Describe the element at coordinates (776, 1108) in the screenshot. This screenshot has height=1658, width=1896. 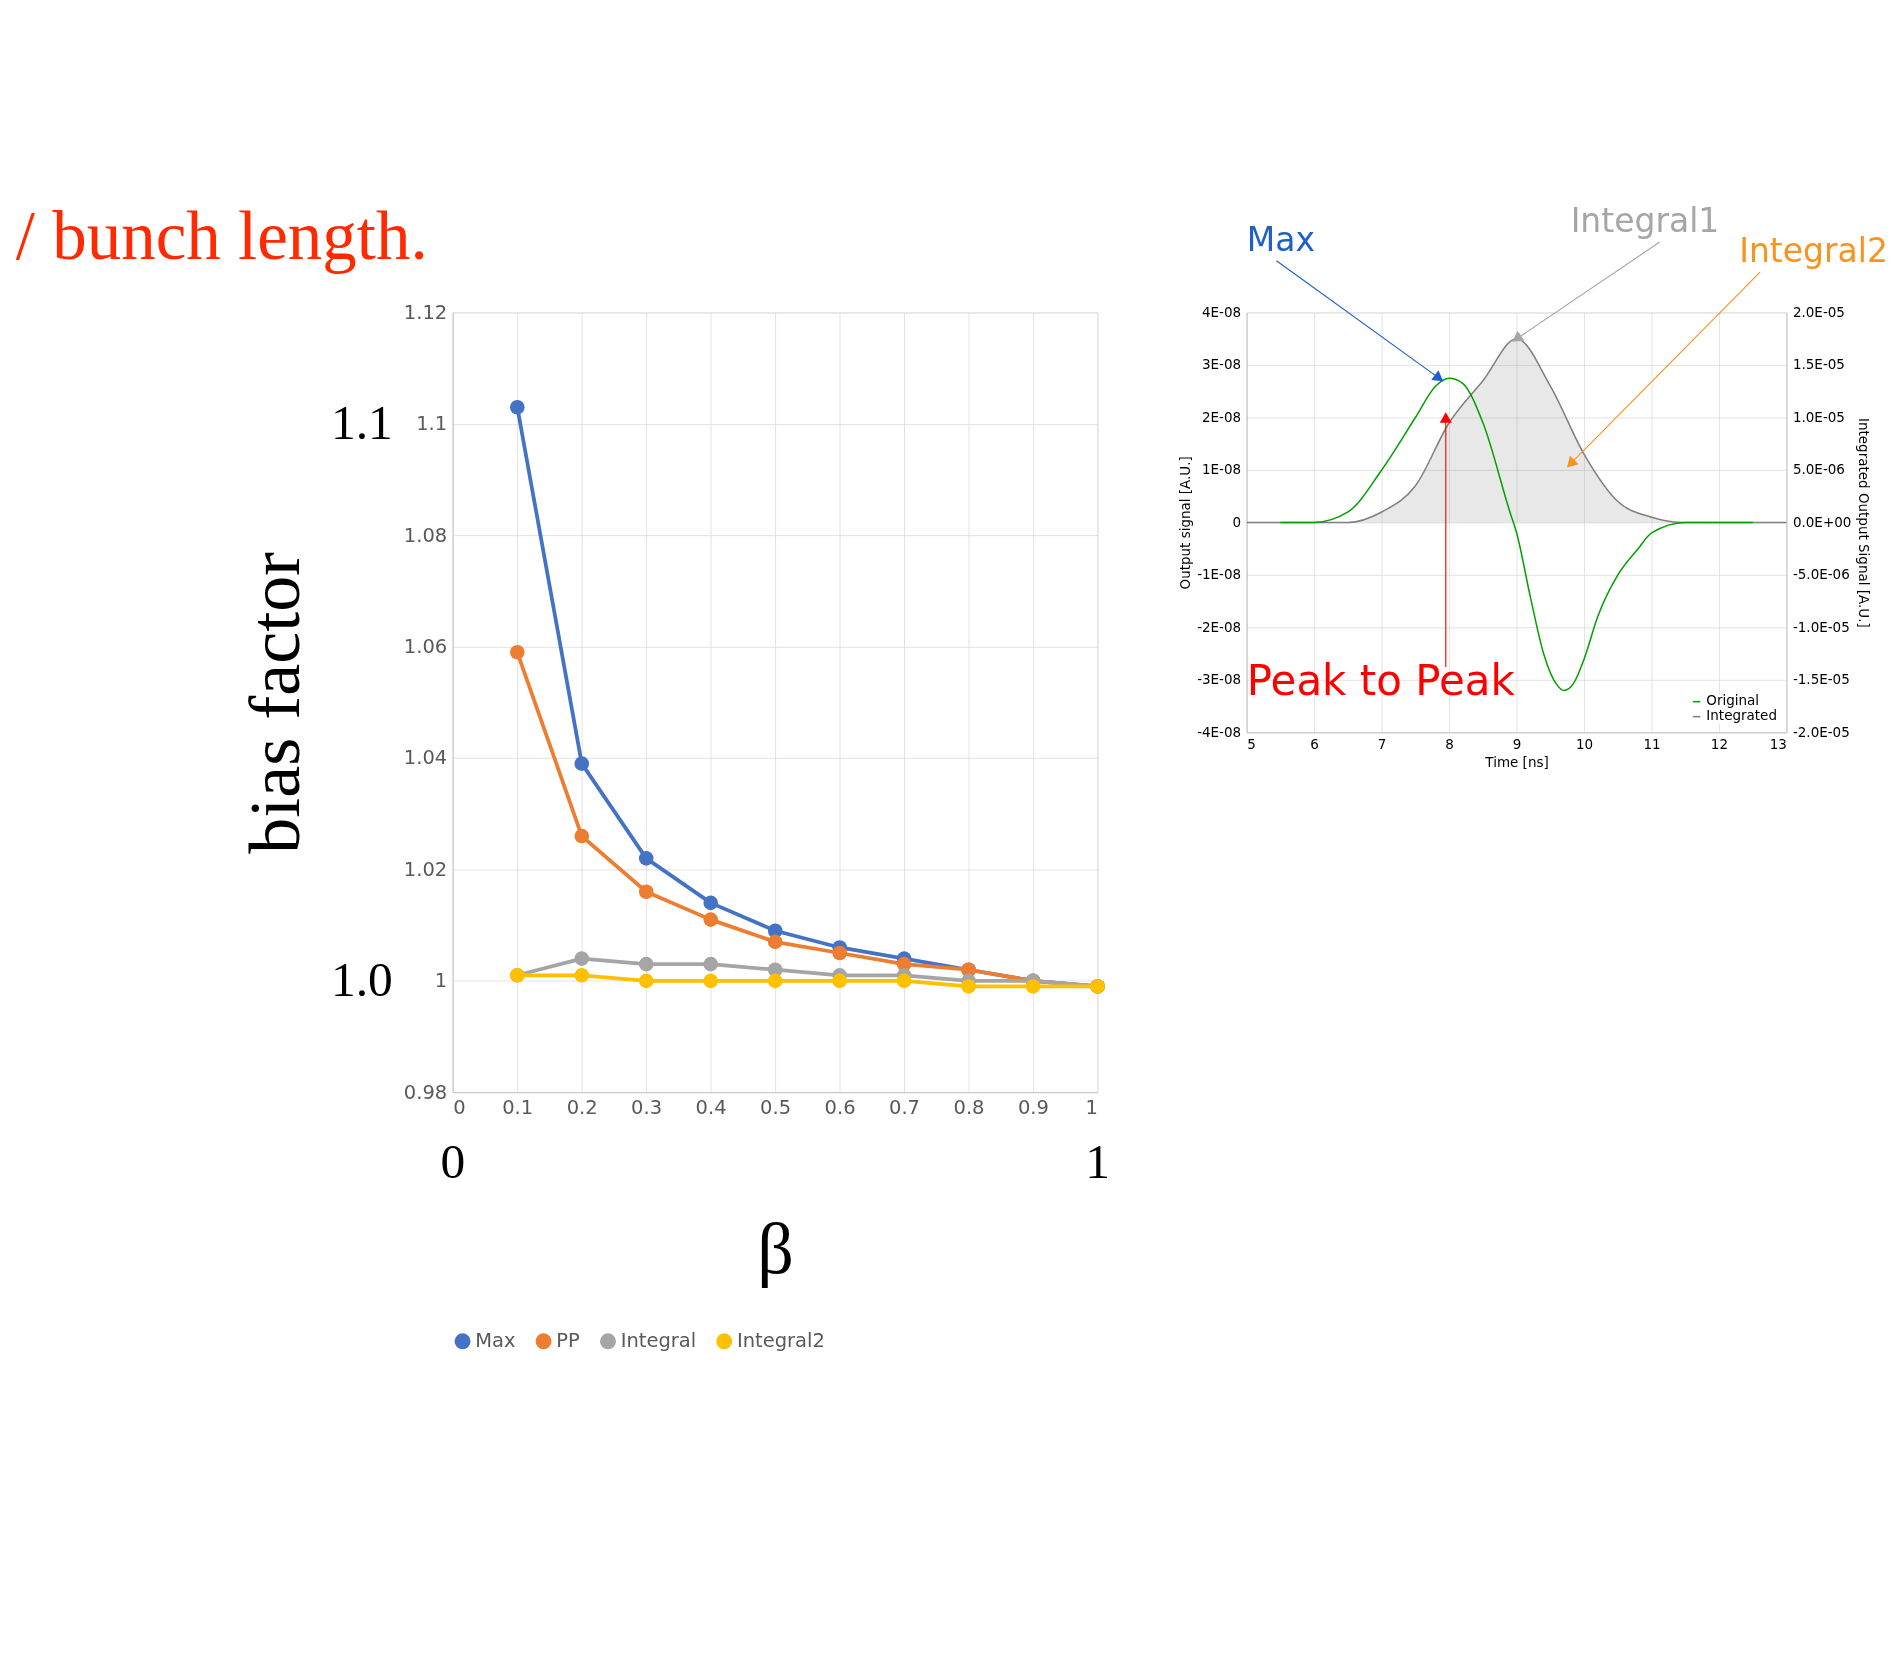
I see `x-tick-label: 0.5` at that location.